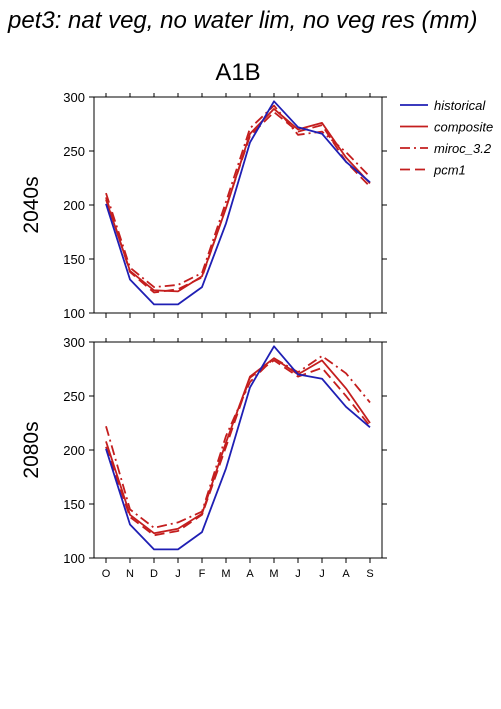  I want to click on x-tick-label: S, so click(369, 574).